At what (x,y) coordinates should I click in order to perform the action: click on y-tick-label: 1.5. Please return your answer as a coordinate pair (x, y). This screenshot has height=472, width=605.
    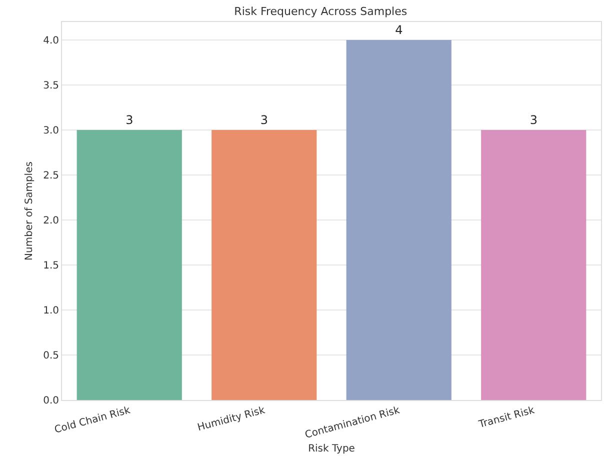
    Looking at the image, I should click on (51, 266).